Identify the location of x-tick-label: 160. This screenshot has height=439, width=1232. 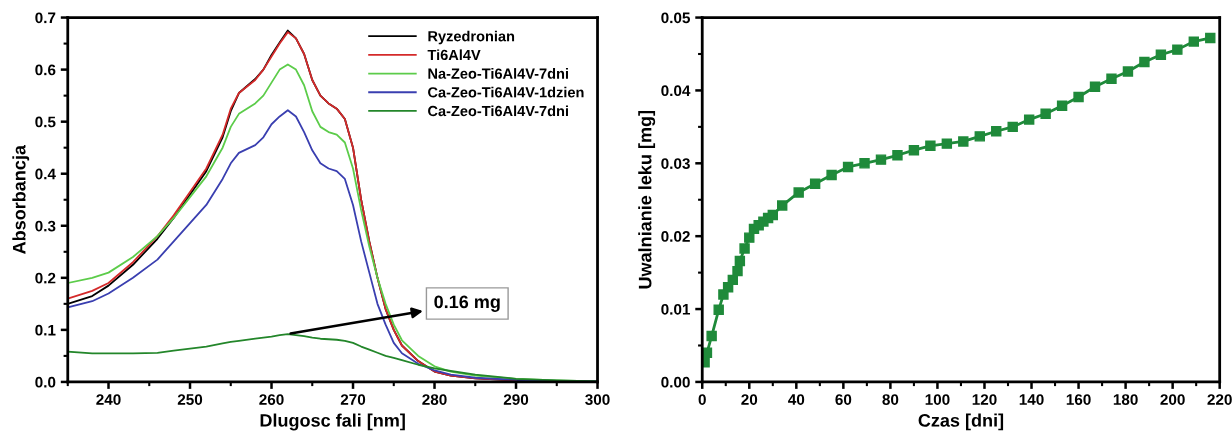
(1078, 399).